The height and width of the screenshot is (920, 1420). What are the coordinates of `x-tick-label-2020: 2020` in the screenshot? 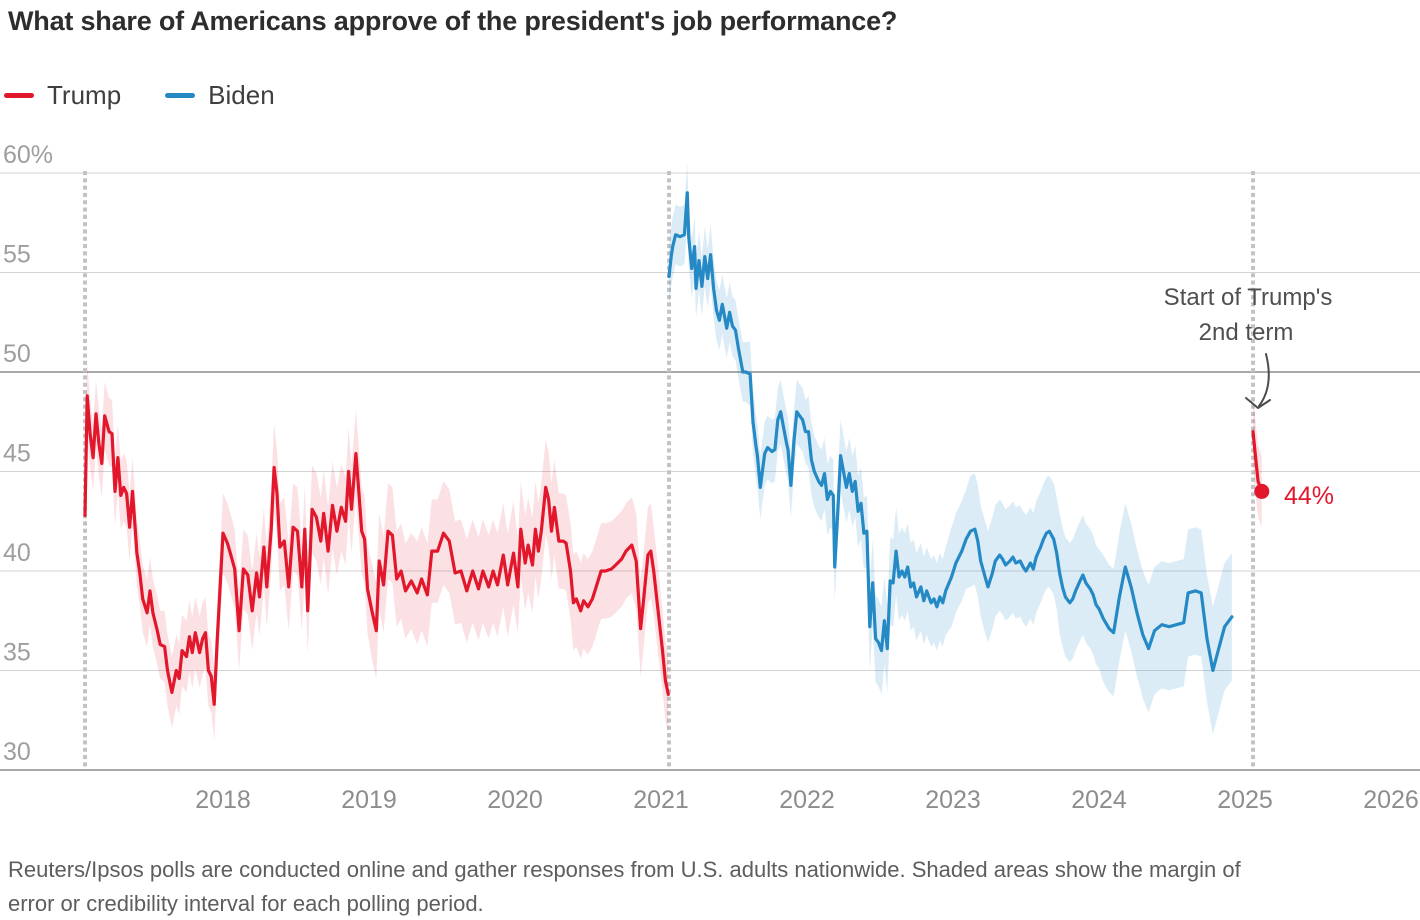 It's located at (515, 800).